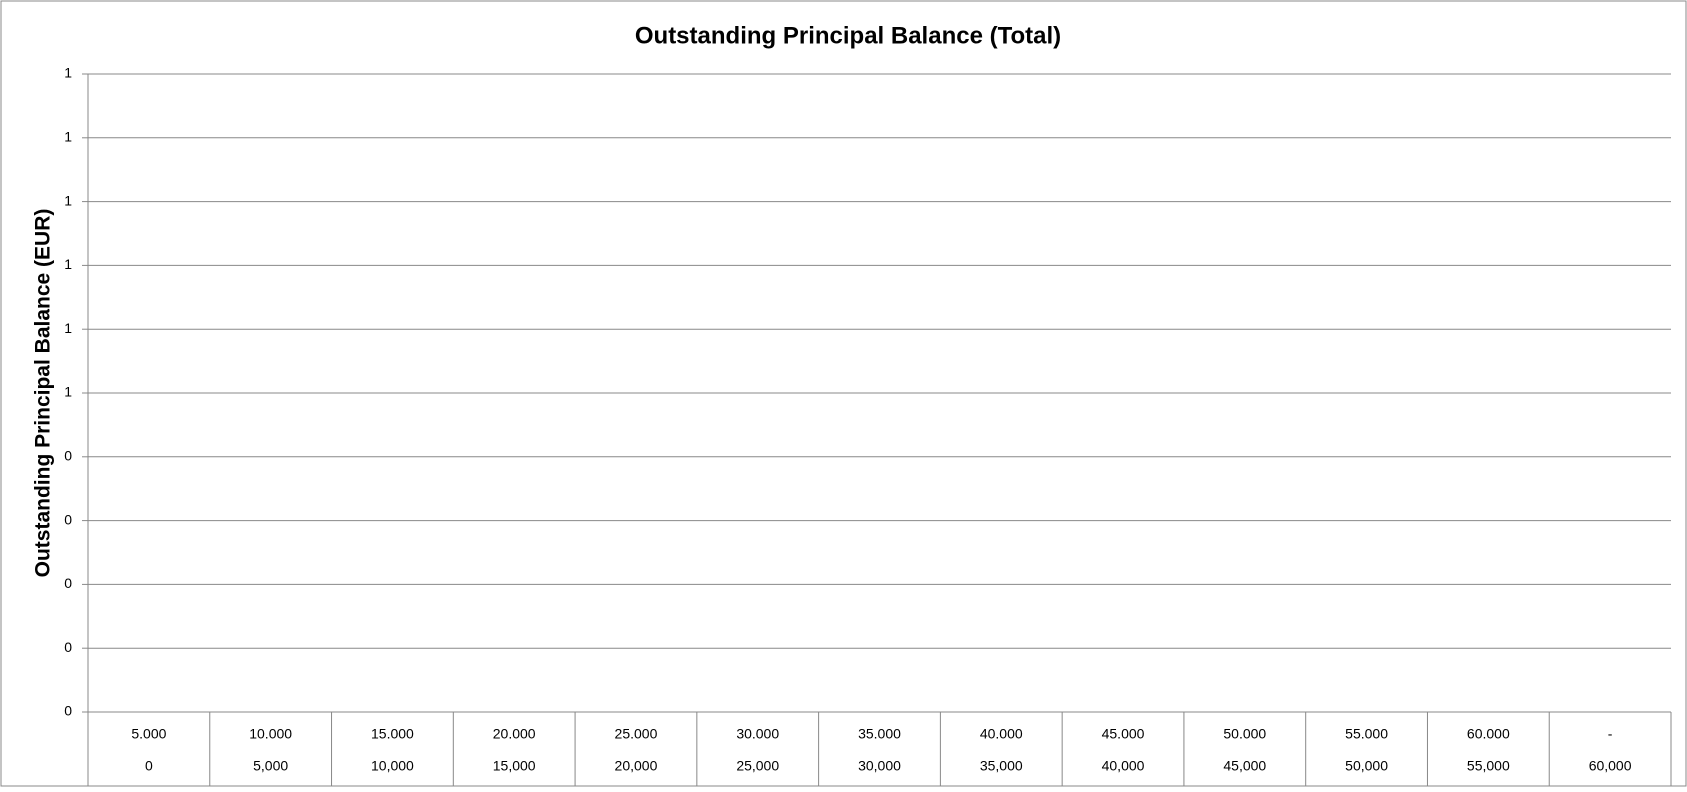 This screenshot has width=1687, height=792. Describe the element at coordinates (392, 766) in the screenshot. I see `x-tick-sublabel: 10,000` at that location.